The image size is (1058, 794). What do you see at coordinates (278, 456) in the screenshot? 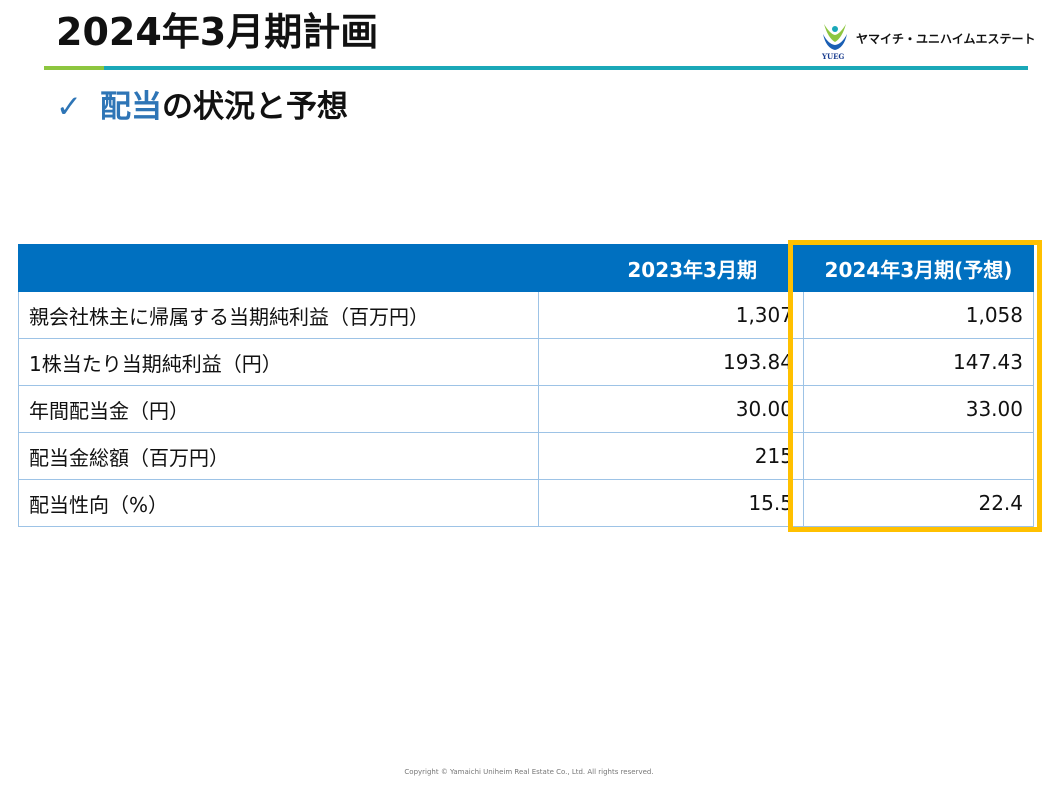
I see `row-label: 配当金総額（百万円）` at bounding box center [278, 456].